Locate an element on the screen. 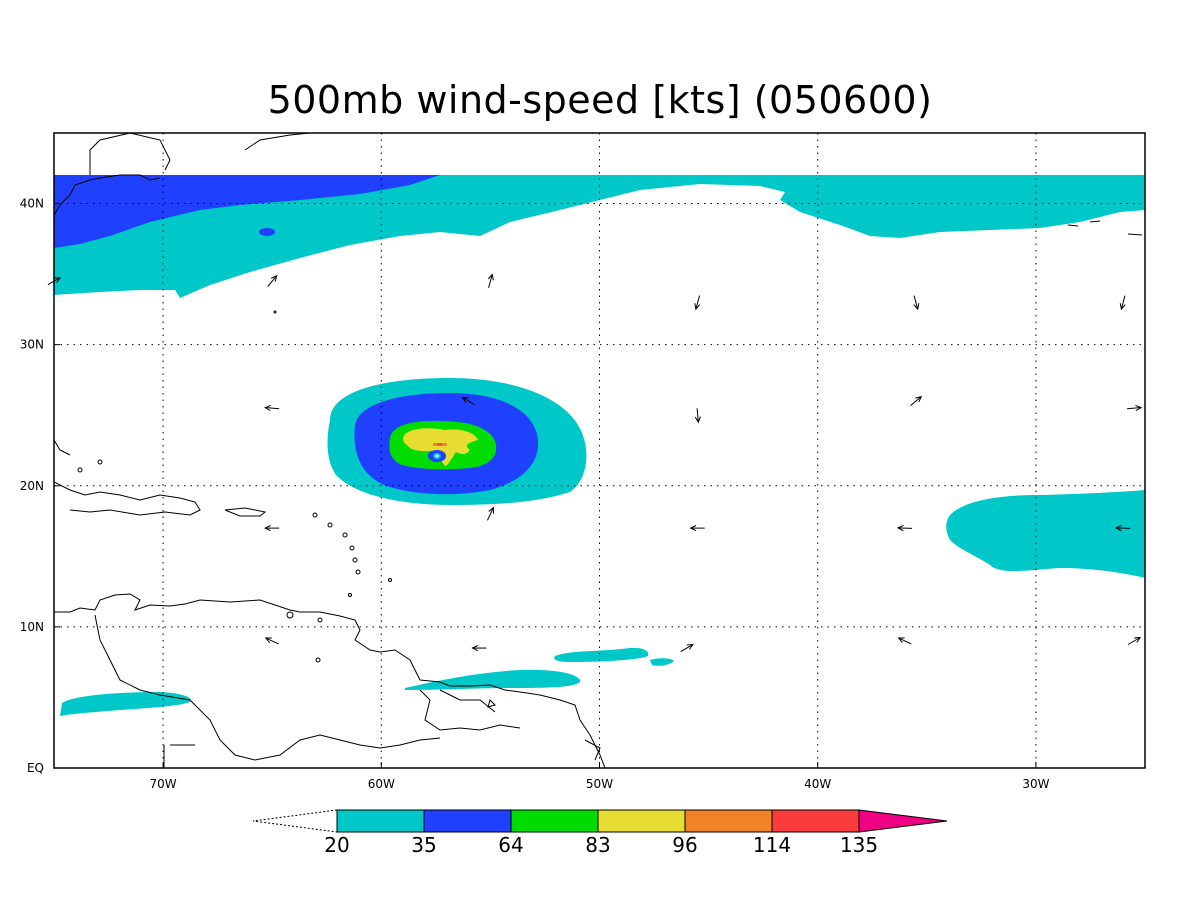 This screenshot has height=900, width=1200. storm-ring-83kt is located at coordinates (440, 447).